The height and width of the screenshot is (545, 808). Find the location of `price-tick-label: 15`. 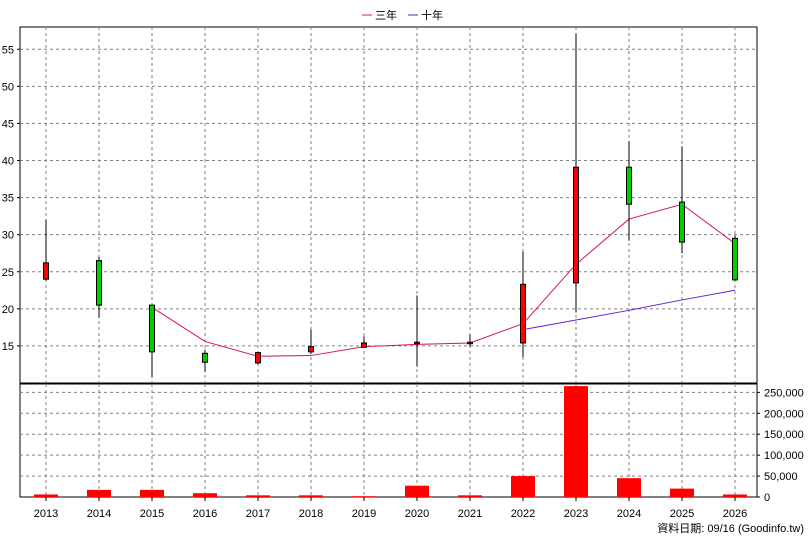

price-tick-label: 15 is located at coordinates (8, 347).